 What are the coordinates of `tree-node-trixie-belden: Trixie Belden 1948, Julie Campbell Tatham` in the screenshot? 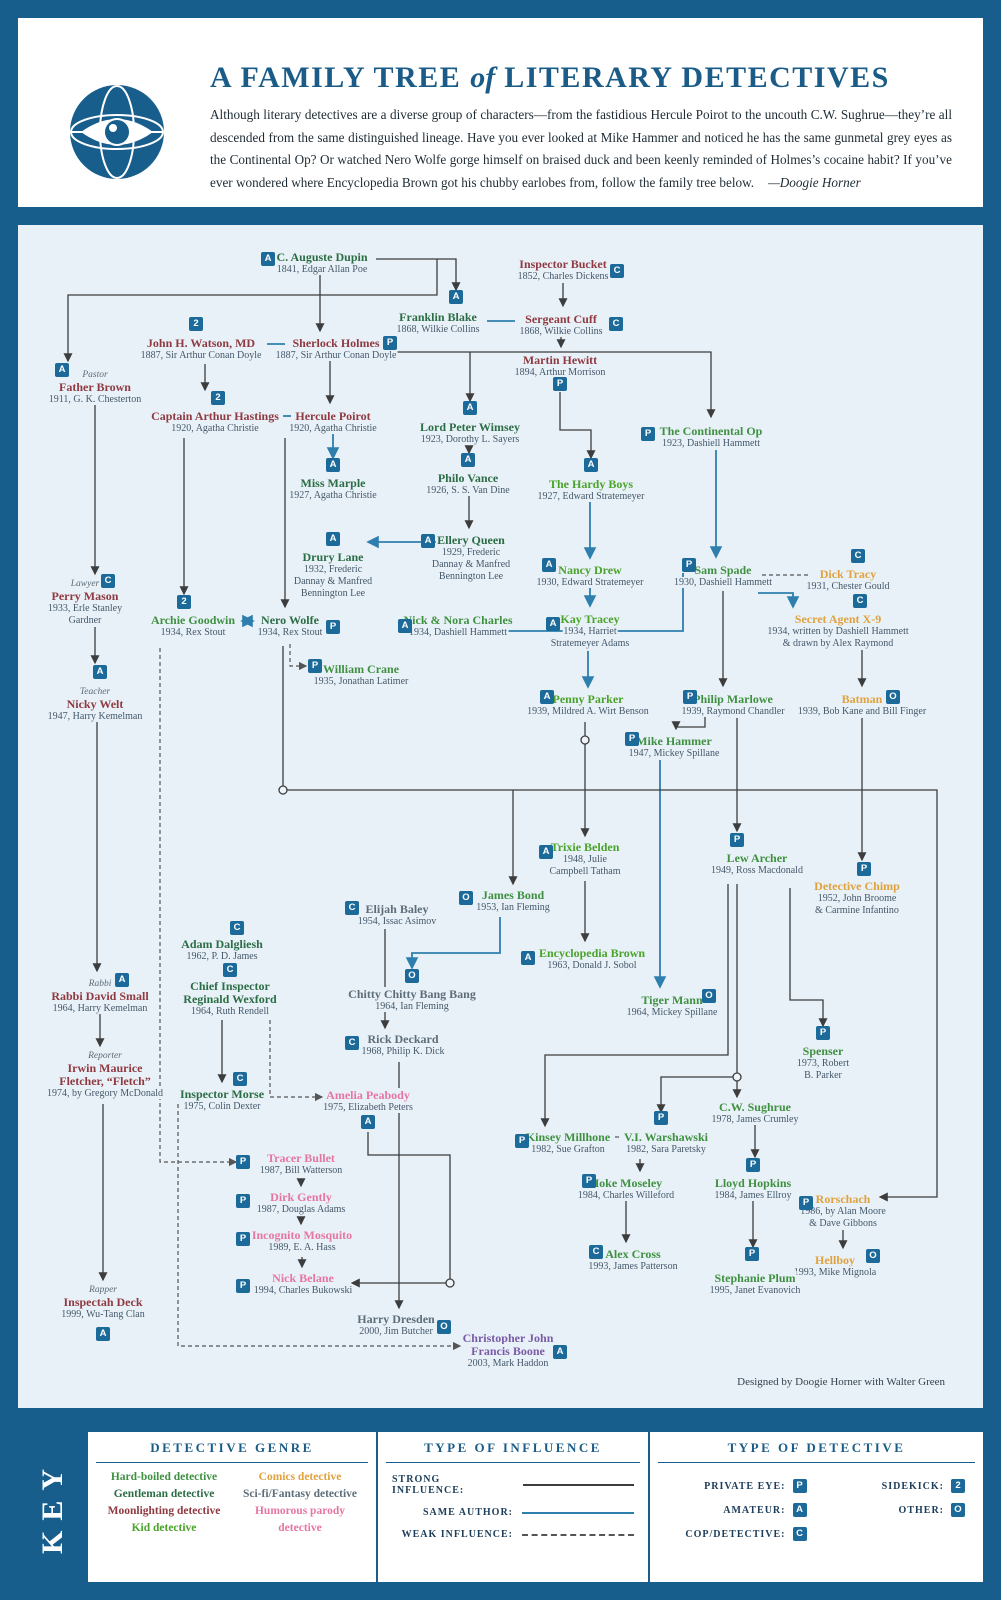 It's located at (585, 859).